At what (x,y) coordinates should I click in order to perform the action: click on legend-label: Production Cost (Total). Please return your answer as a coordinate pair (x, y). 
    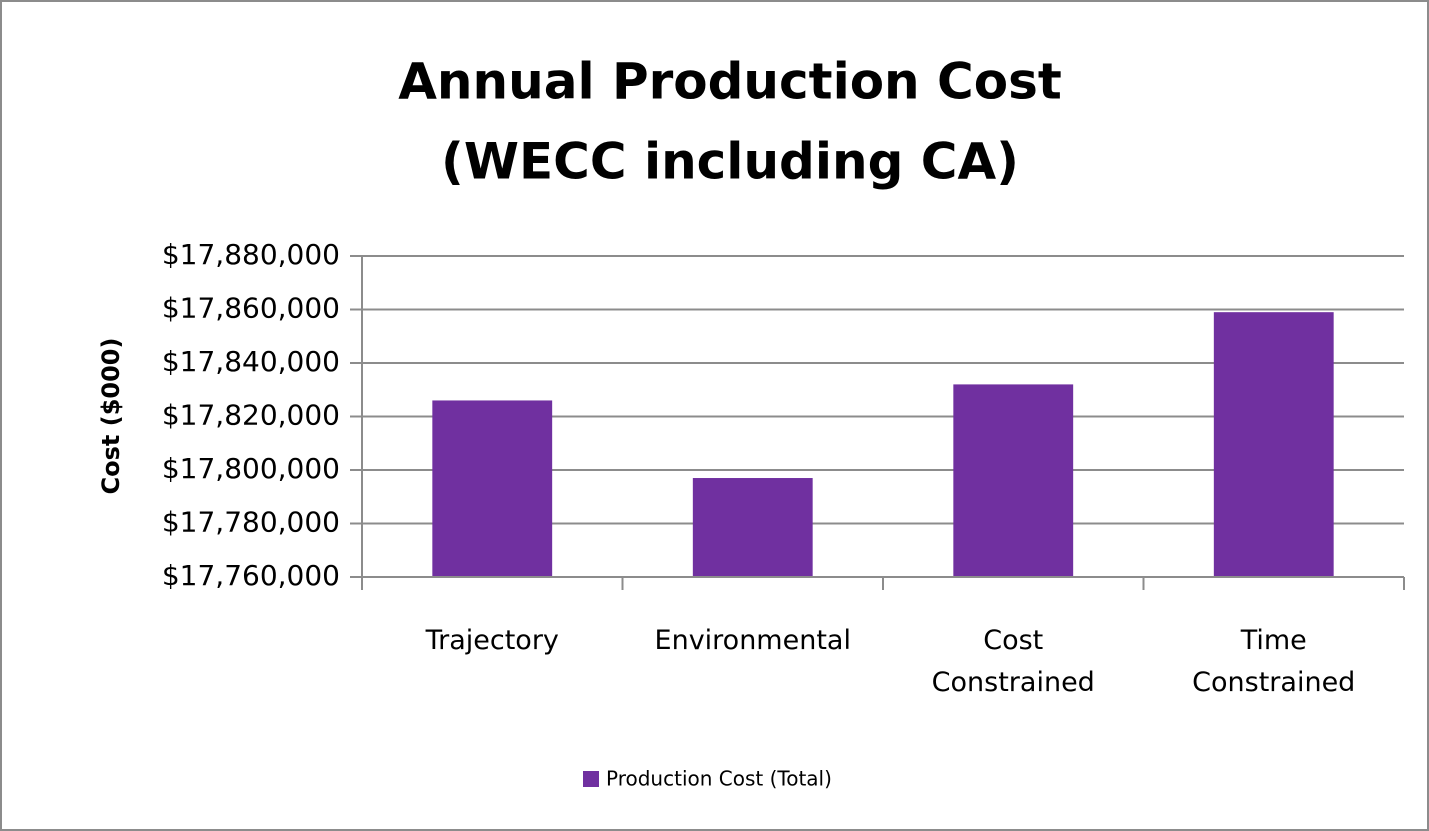
    Looking at the image, I should click on (719, 779).